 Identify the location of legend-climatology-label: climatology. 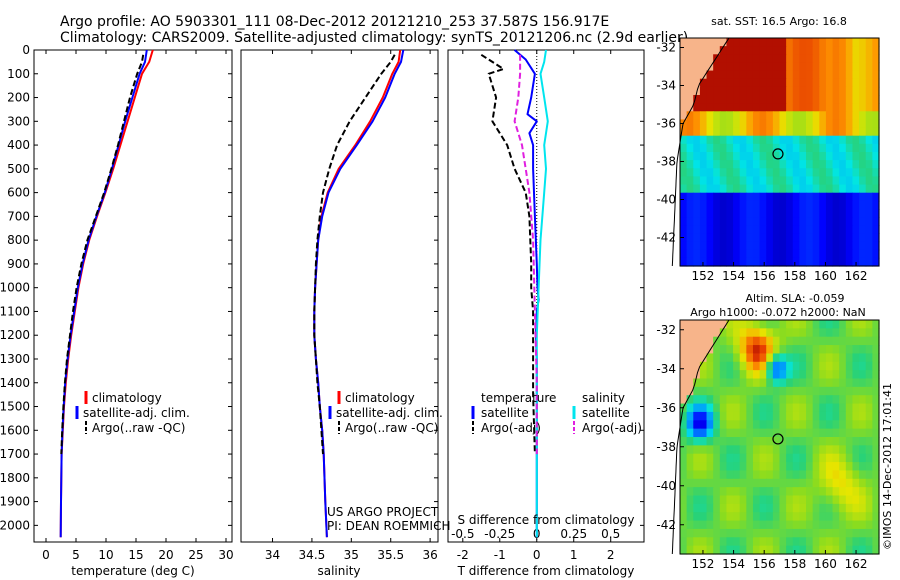
(127, 398).